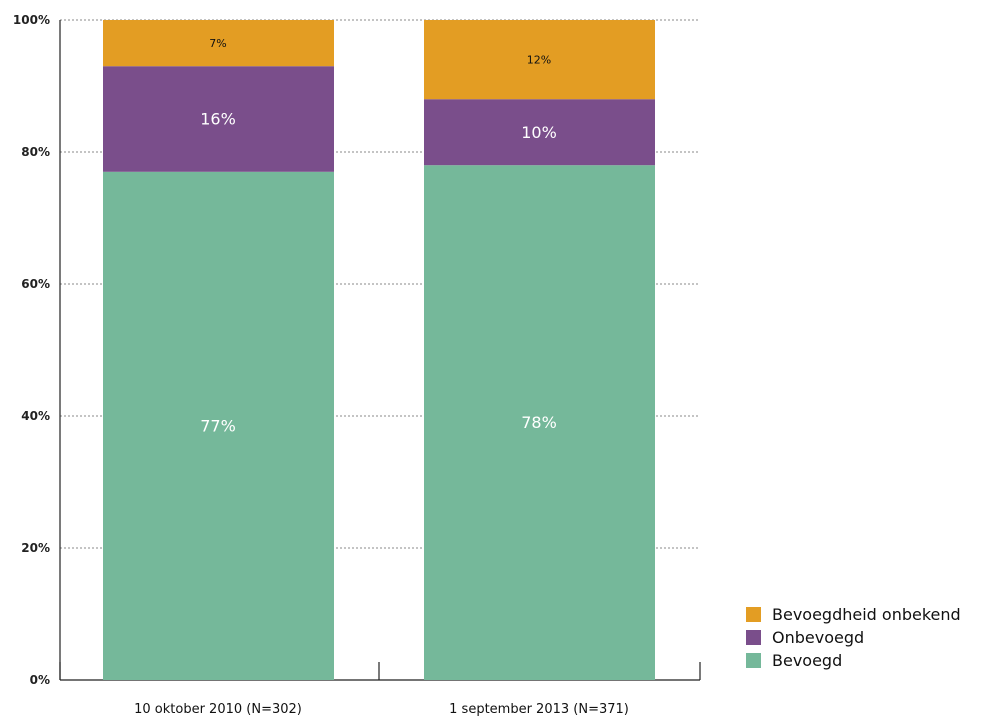 The height and width of the screenshot is (723, 1003). What do you see at coordinates (218, 709) in the screenshot?
I see `x-category-label: 10 oktober 2010 (N=302)` at bounding box center [218, 709].